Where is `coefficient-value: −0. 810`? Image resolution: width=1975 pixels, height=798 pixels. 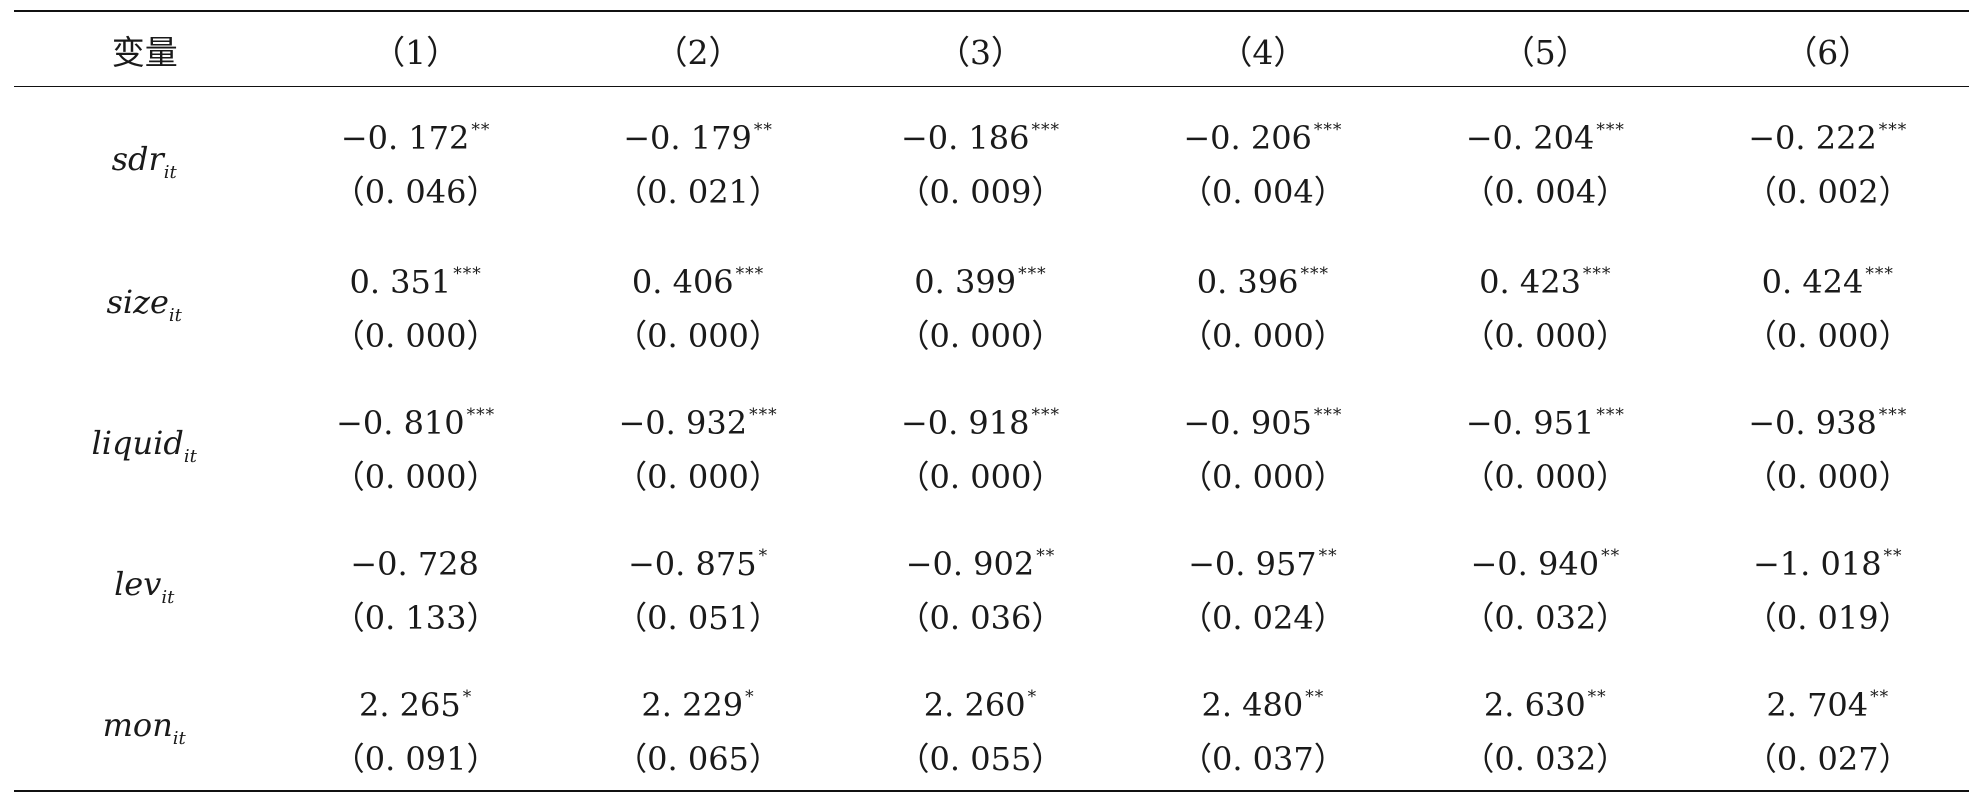 coefficient-value: −0. 810 is located at coordinates (400, 422).